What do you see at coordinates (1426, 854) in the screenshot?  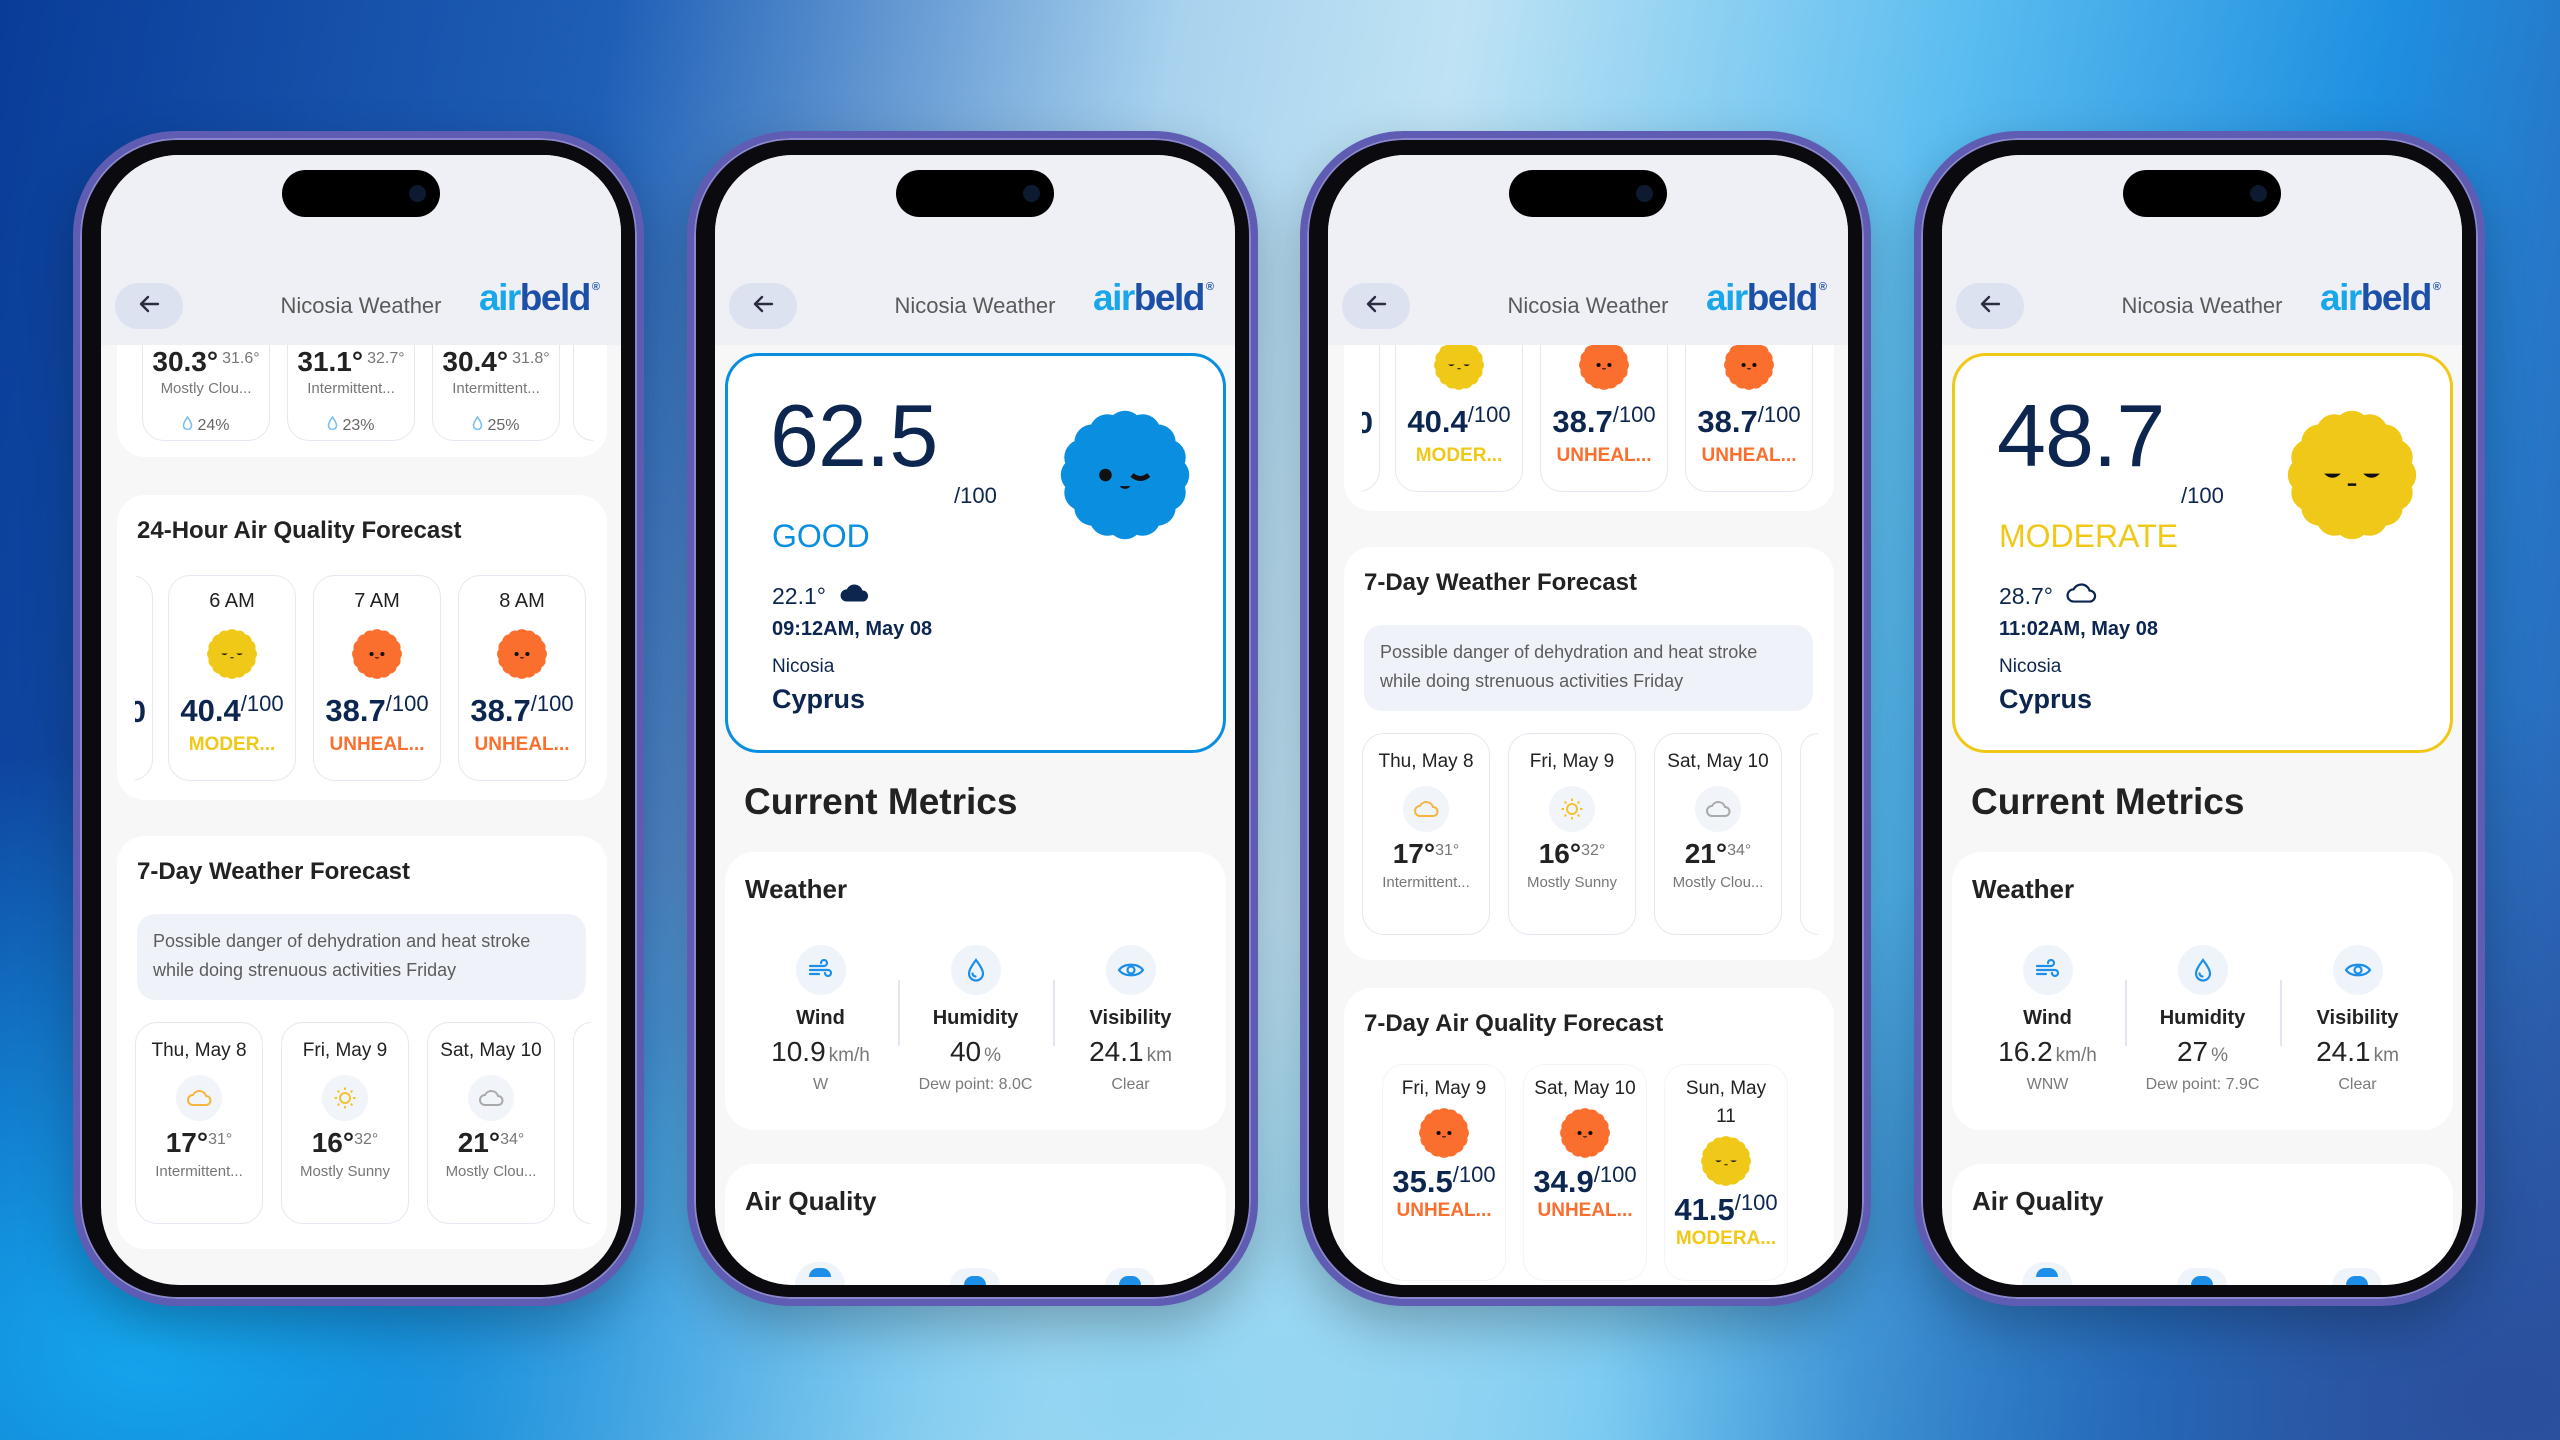 I see `temp-range: 17°31°` at bounding box center [1426, 854].